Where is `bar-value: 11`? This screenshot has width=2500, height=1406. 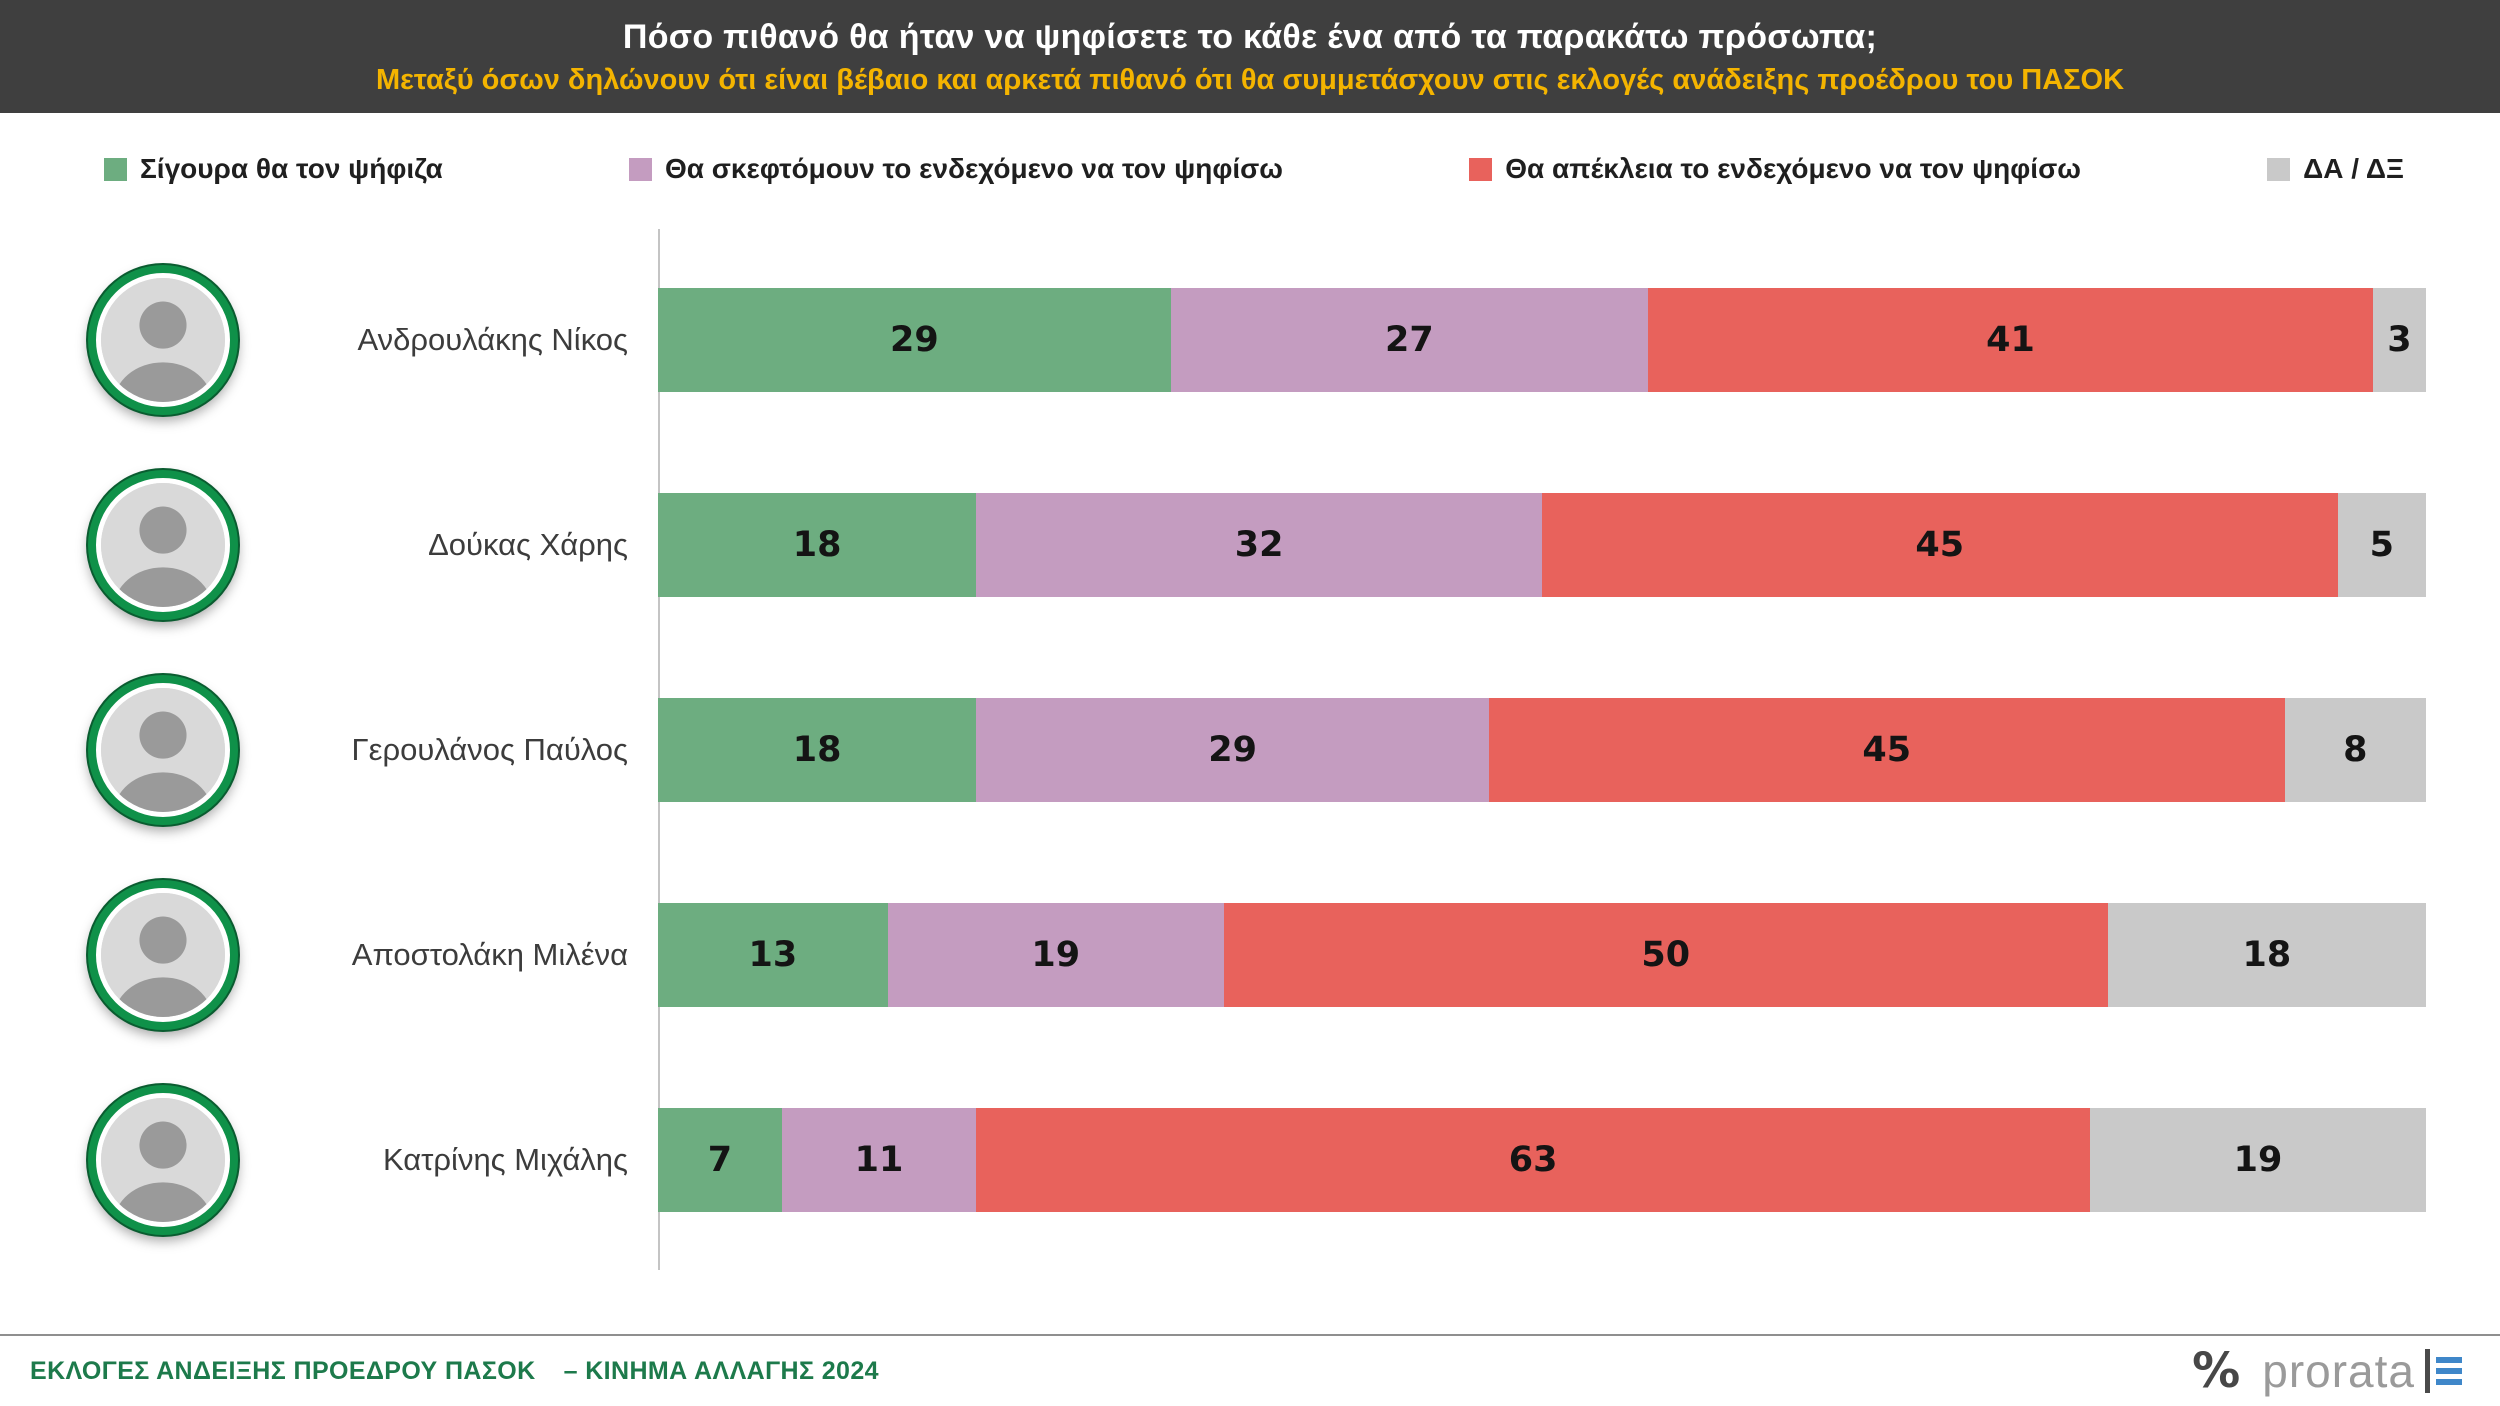
bar-value: 11 is located at coordinates (879, 1159).